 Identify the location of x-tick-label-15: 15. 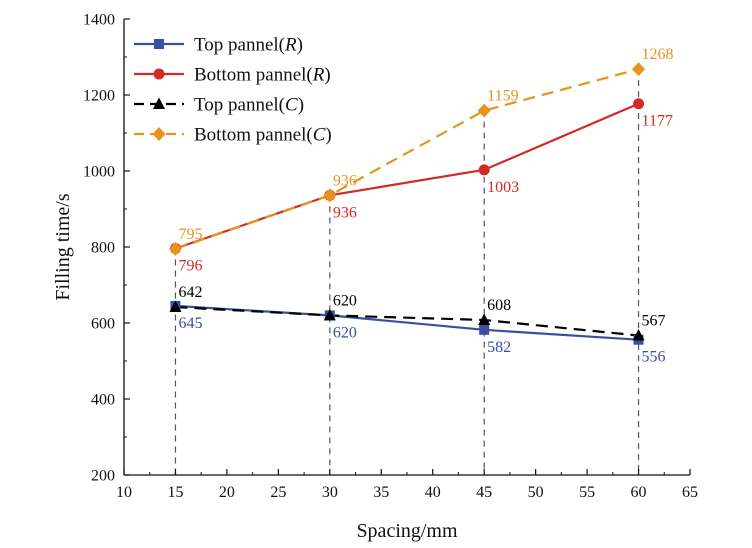
(175, 492).